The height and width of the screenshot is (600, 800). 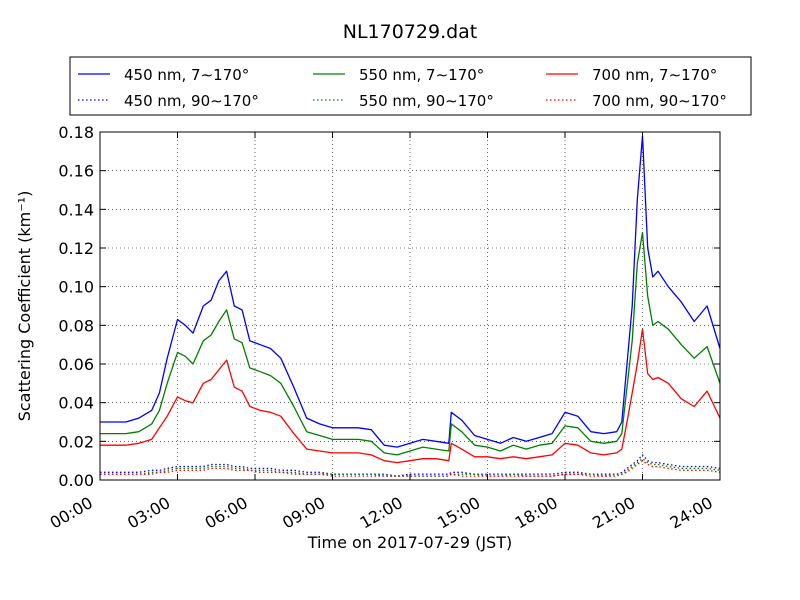 I want to click on x-tick-label: 03:00, so click(x=148, y=513).